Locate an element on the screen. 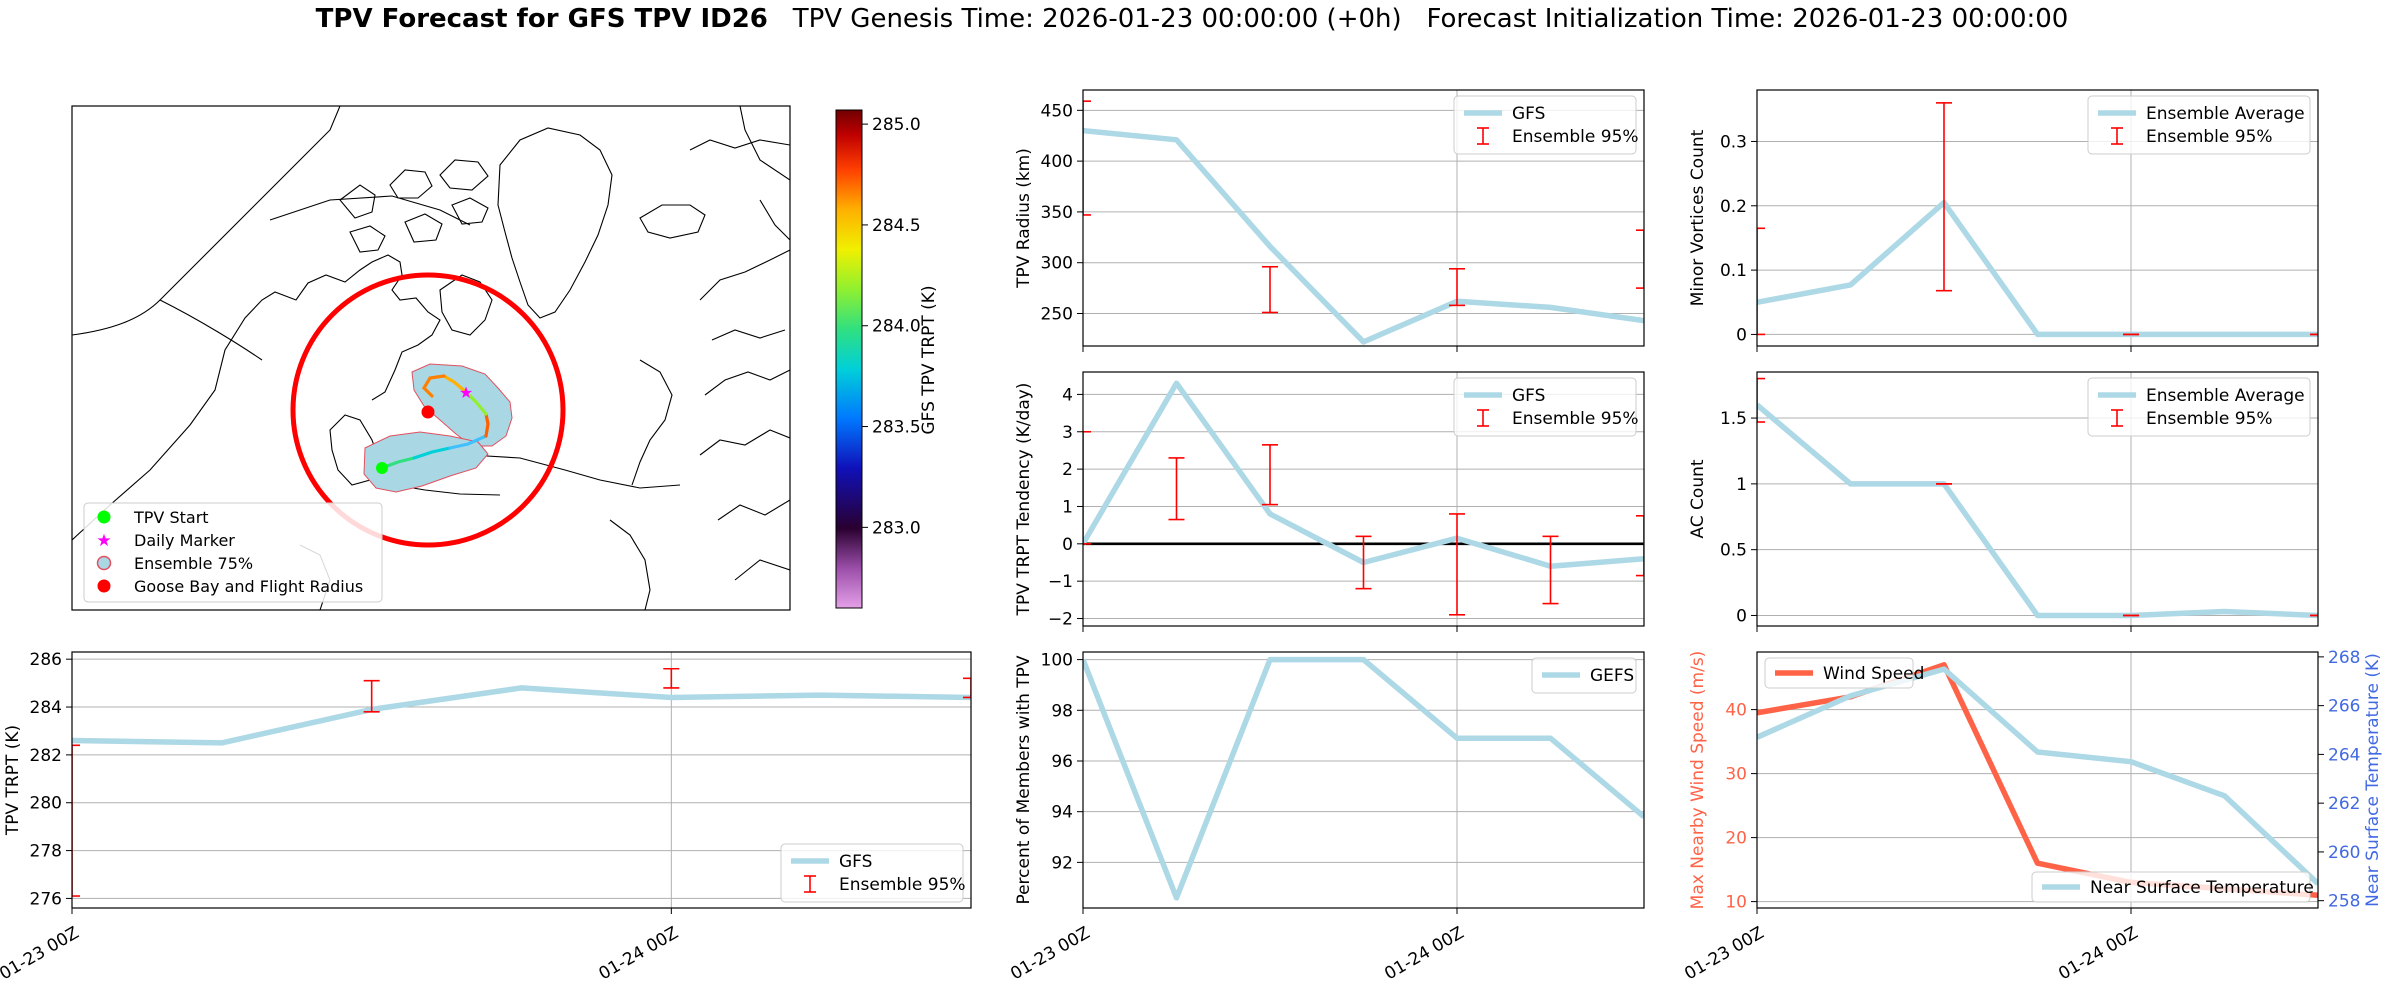 The width and height of the screenshot is (2384, 982). y-tick-label: 30 is located at coordinates (1736, 775).